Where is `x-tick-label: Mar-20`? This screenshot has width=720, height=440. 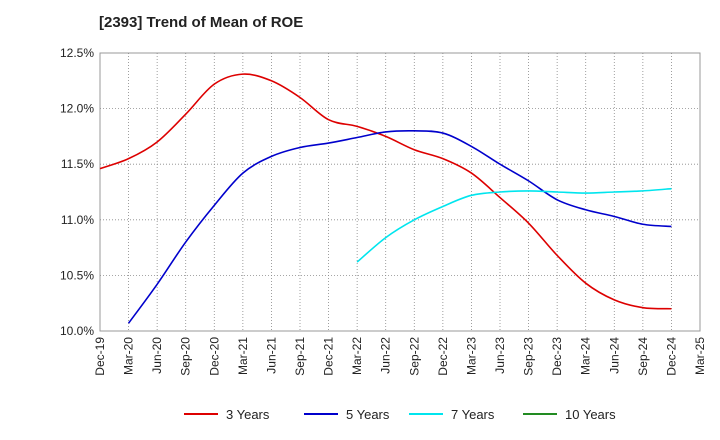 x-tick-label: Mar-20 is located at coordinates (129, 356).